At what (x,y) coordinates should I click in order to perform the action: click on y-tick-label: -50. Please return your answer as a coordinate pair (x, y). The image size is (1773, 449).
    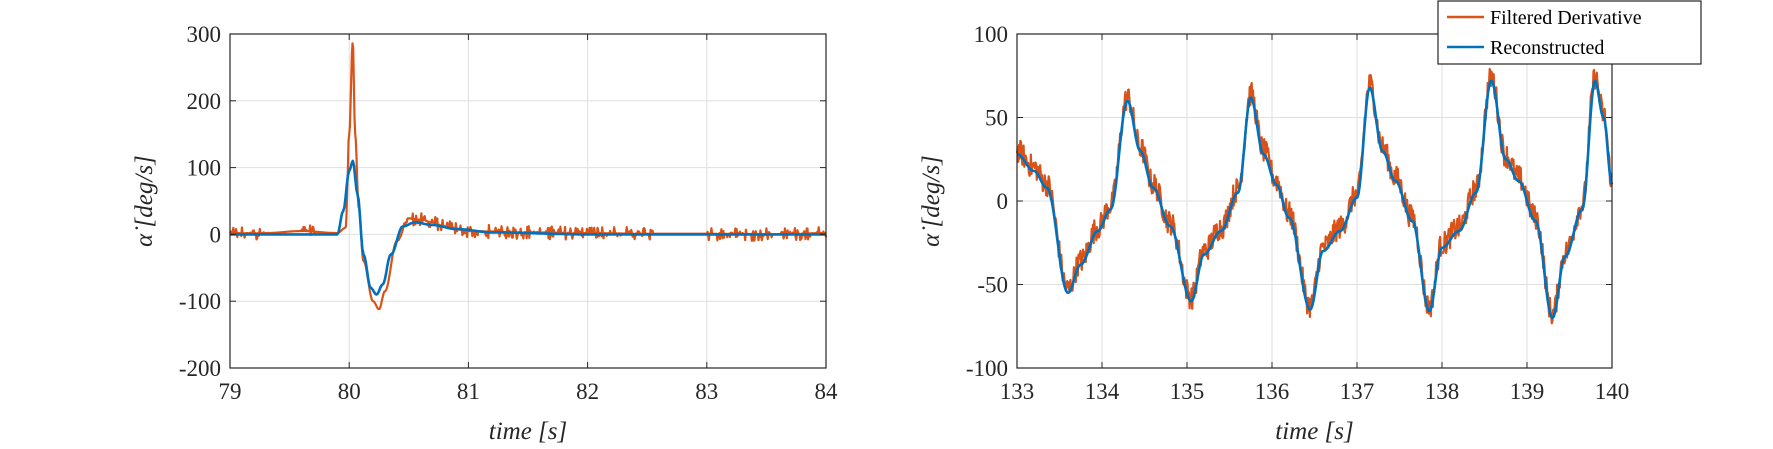
    Looking at the image, I should click on (992, 285).